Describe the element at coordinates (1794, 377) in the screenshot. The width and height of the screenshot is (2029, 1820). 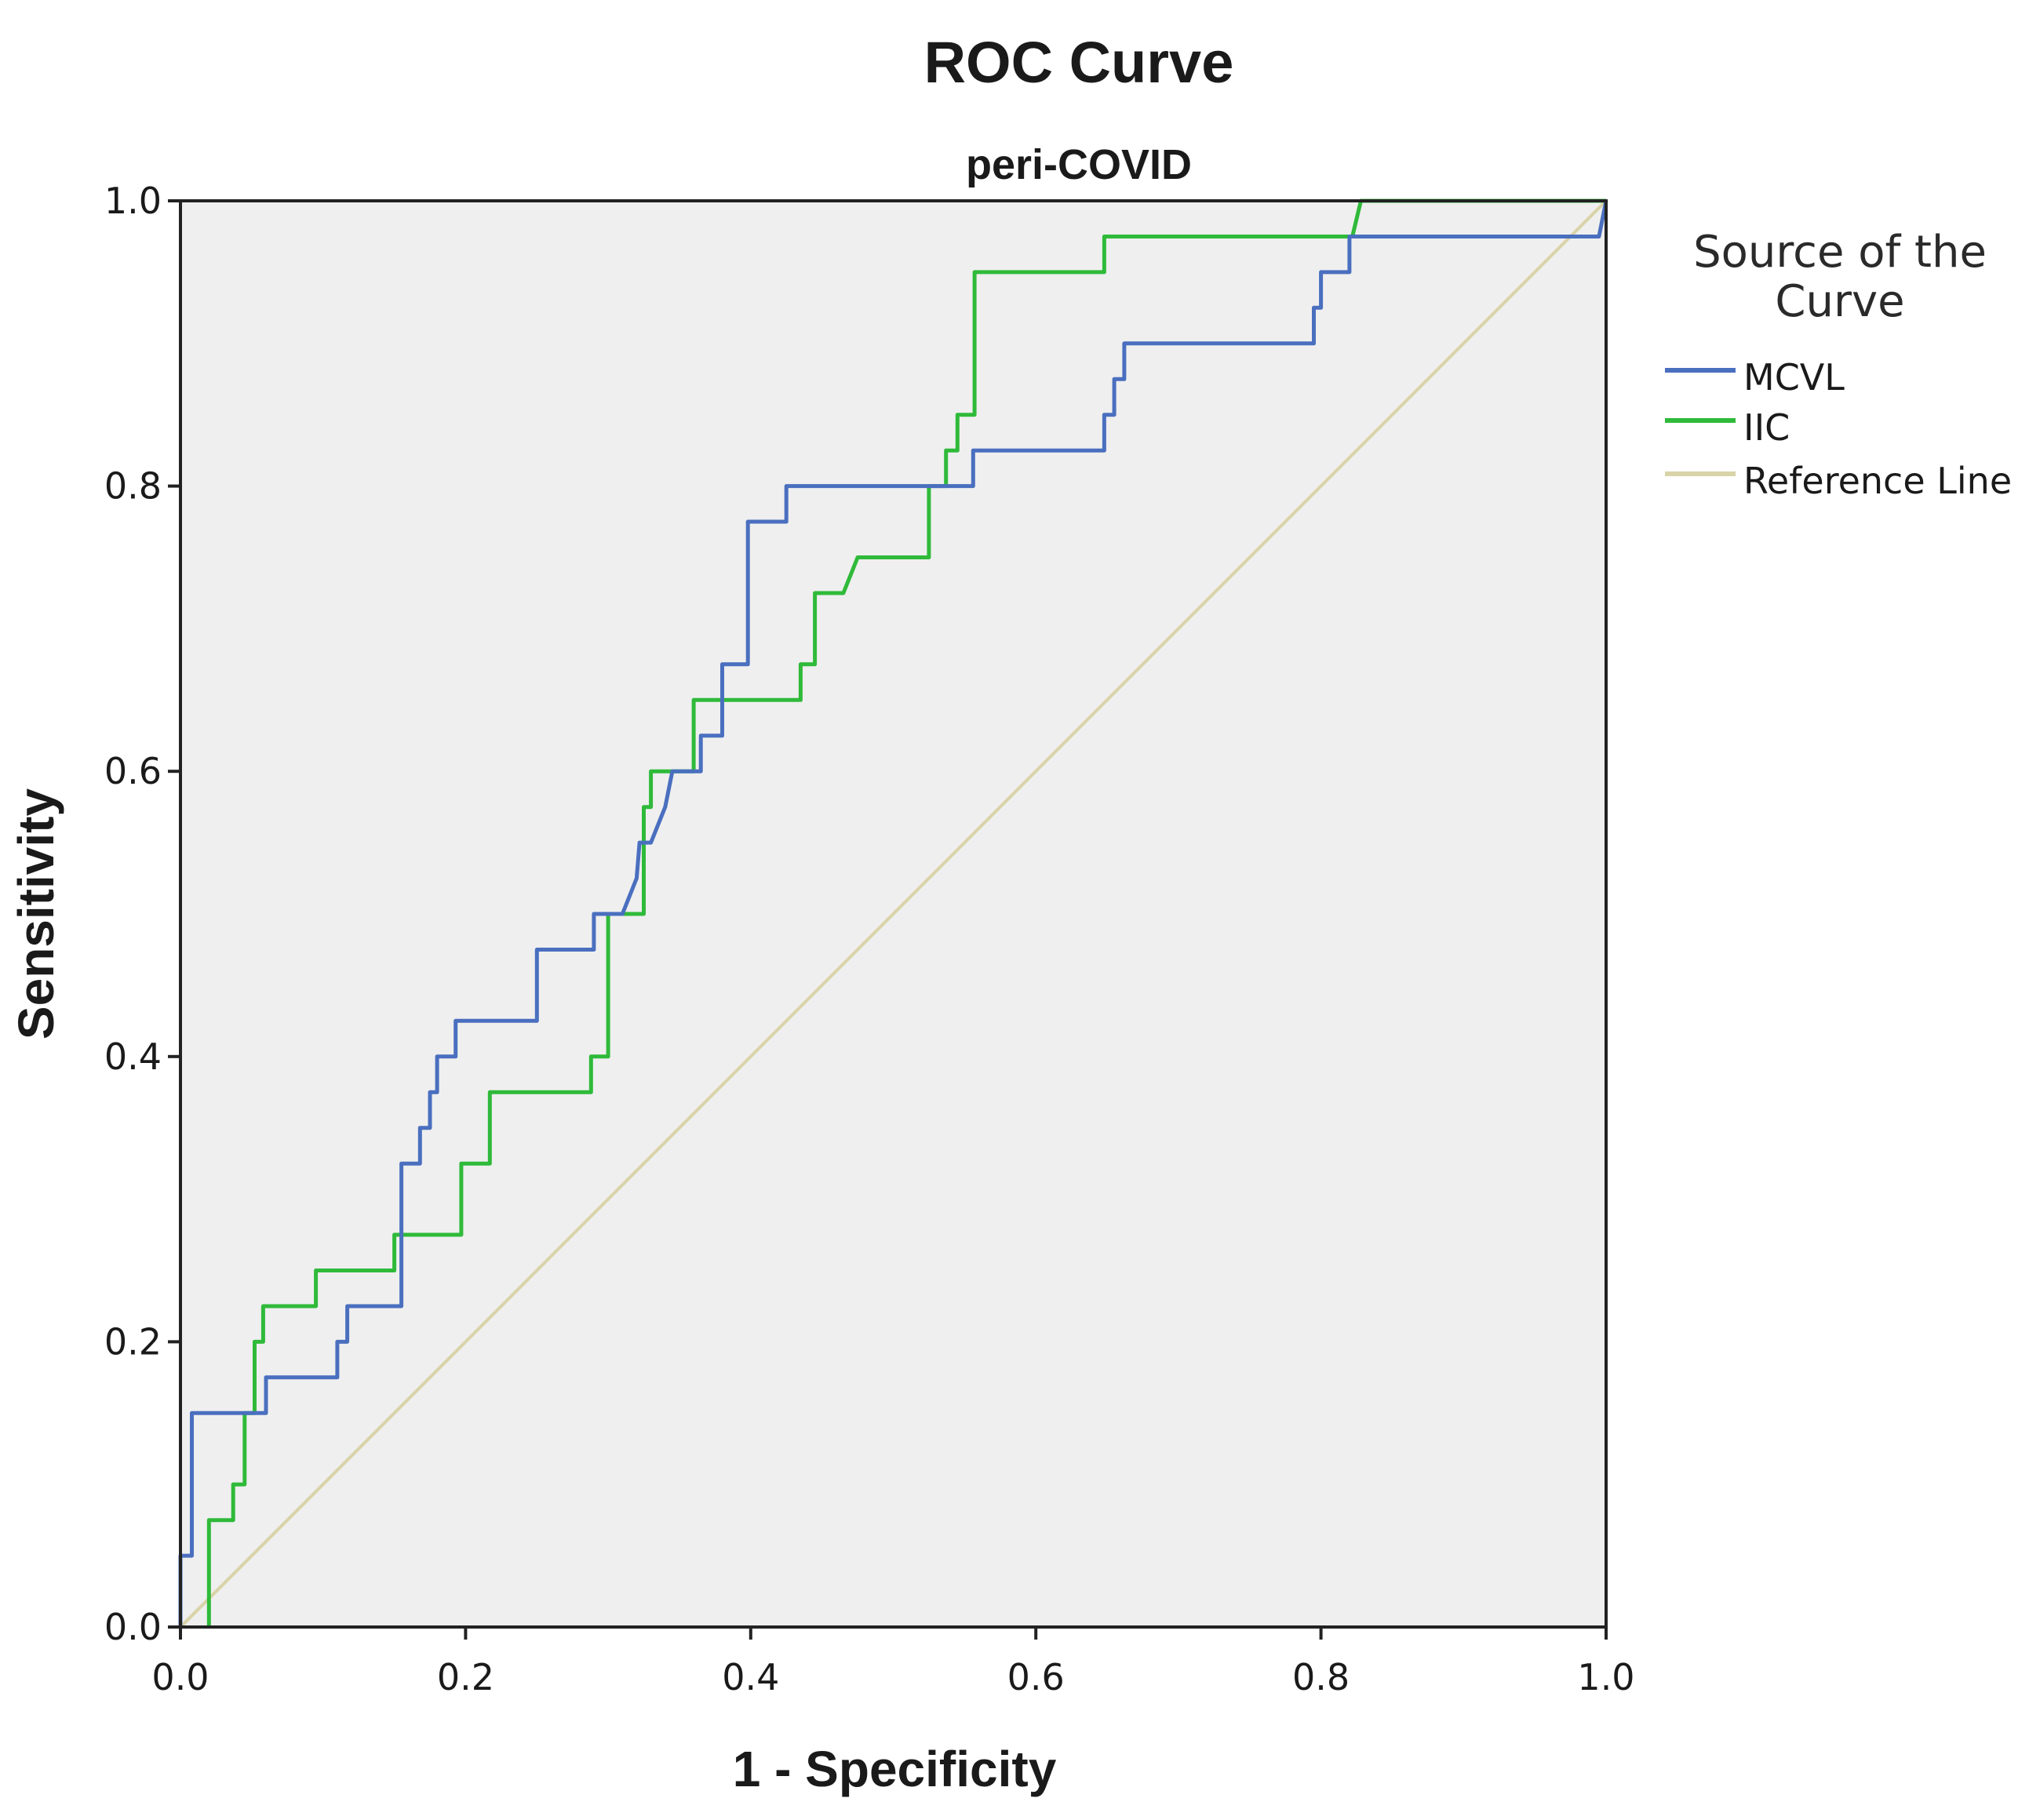
I see `legend-label-mcvl: MCVL` at that location.